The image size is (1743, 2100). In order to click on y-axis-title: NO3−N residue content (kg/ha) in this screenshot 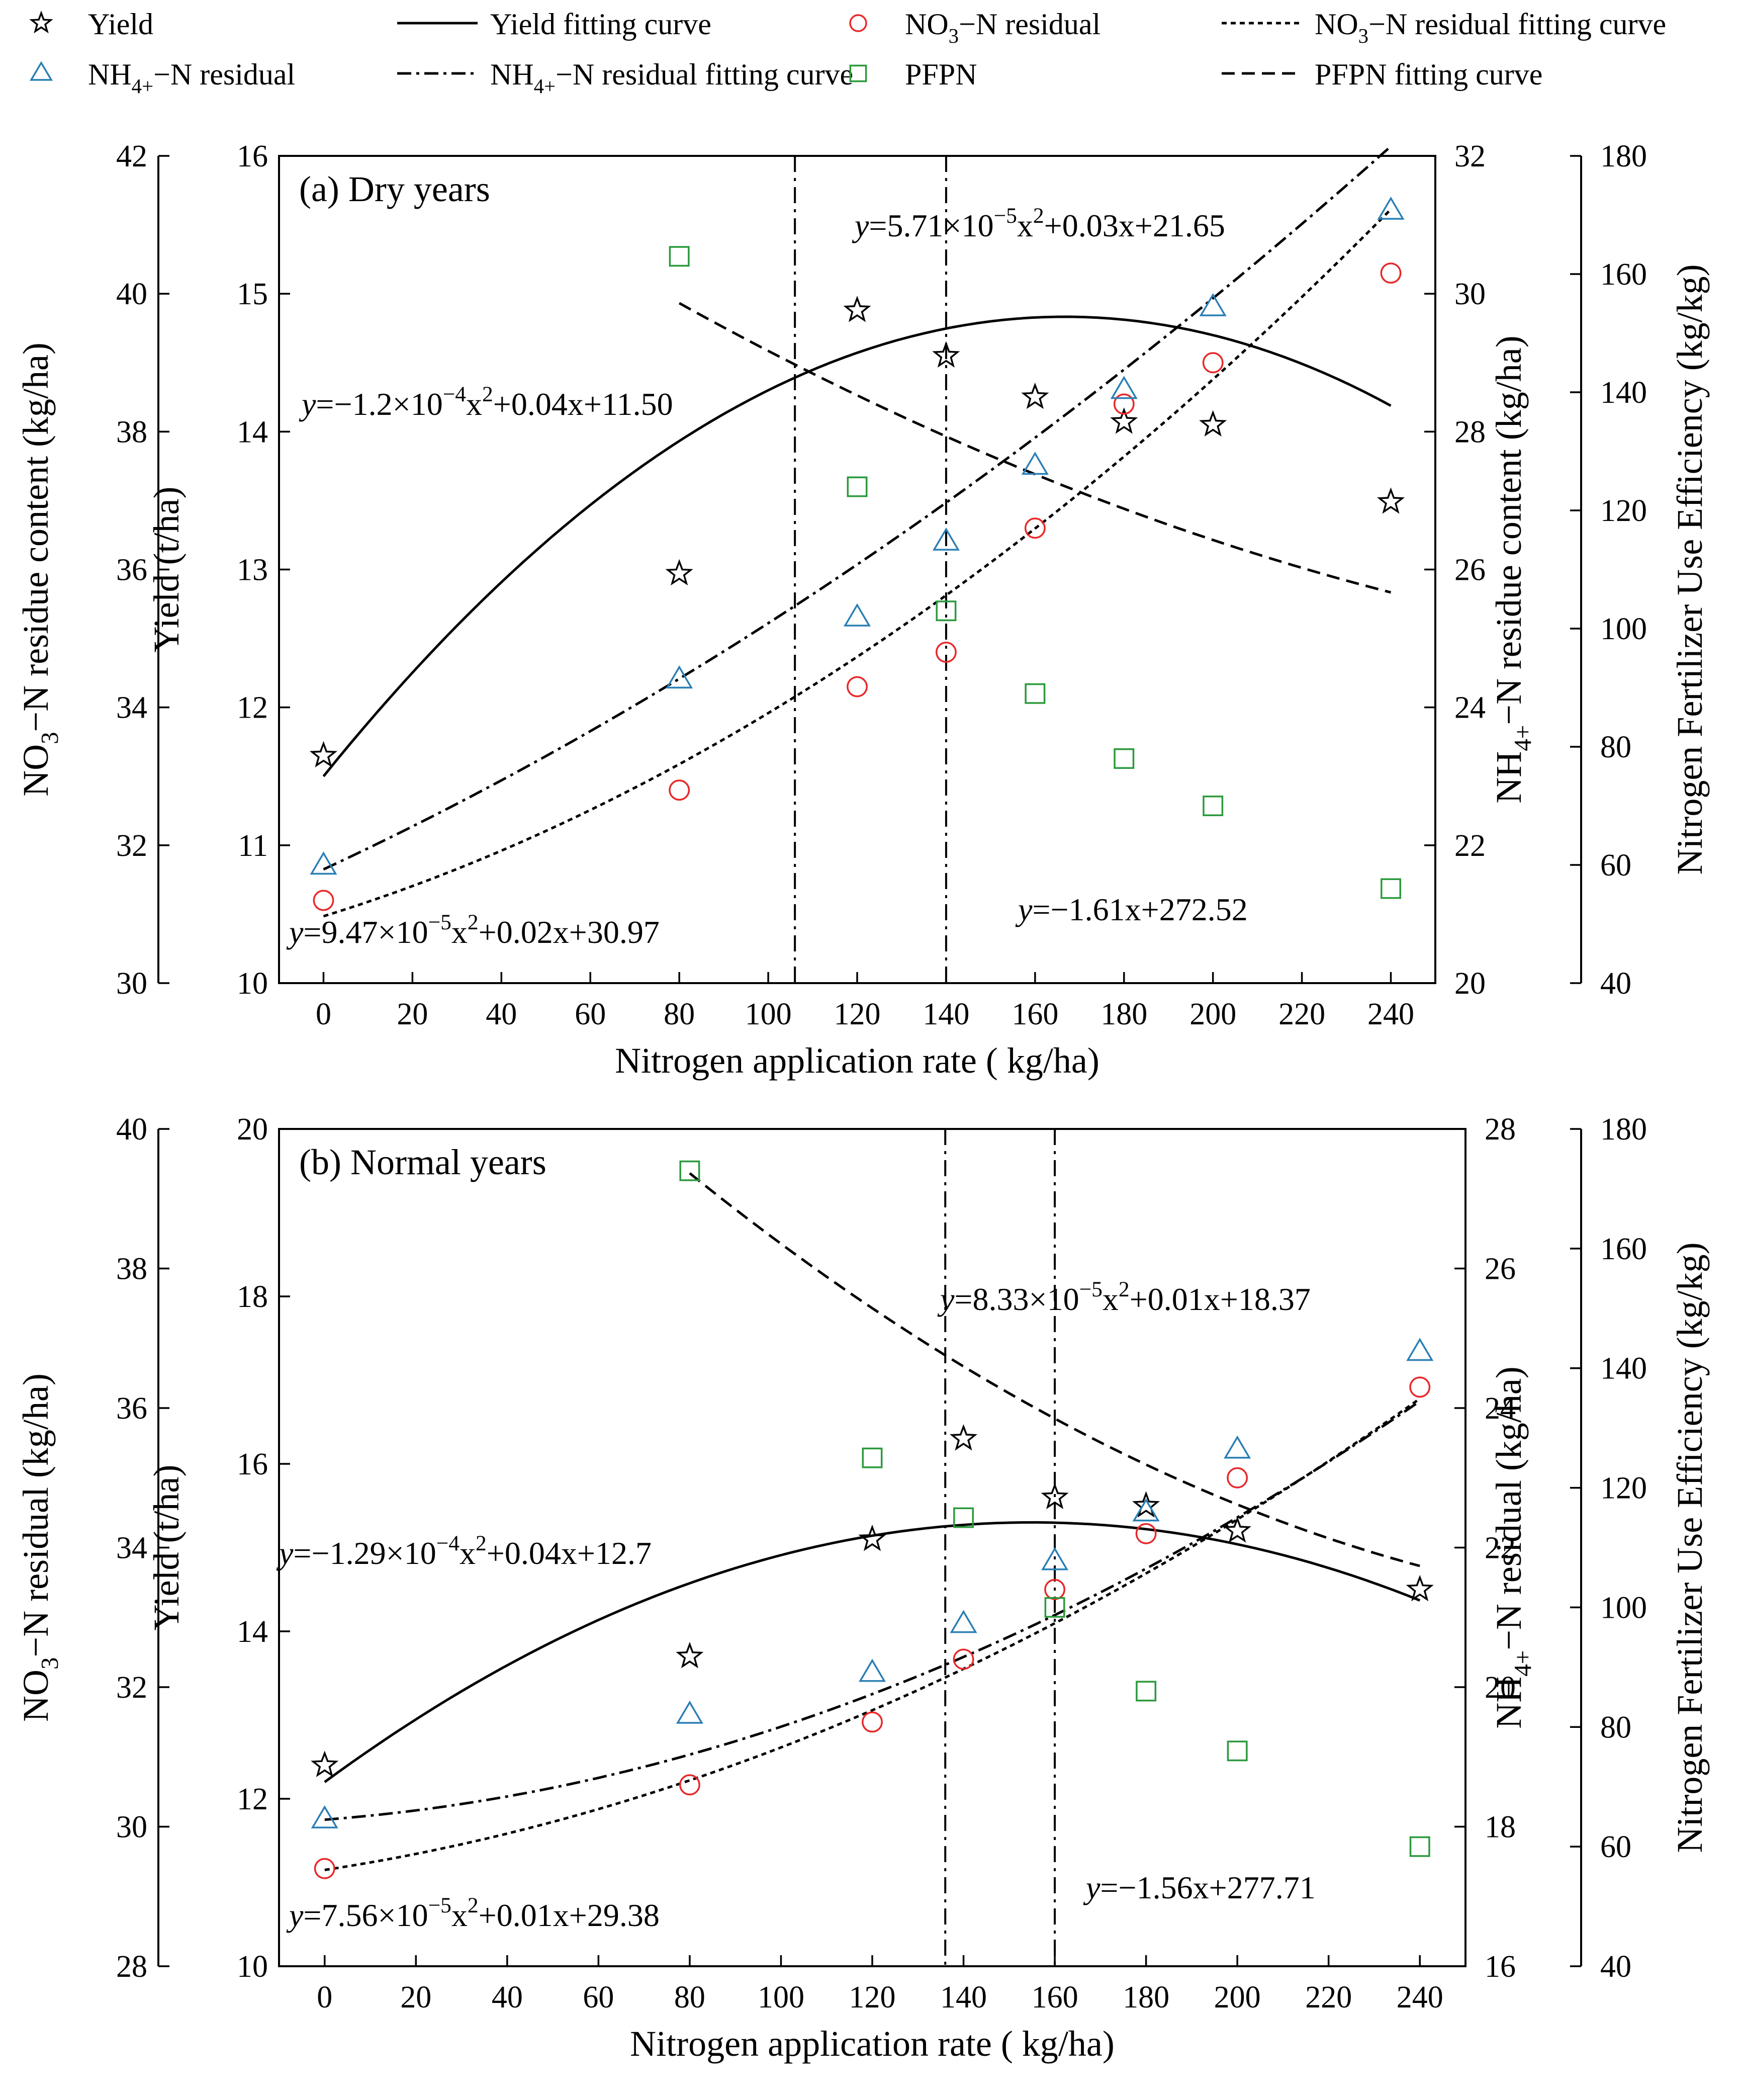, I will do `click(39, 569)`.